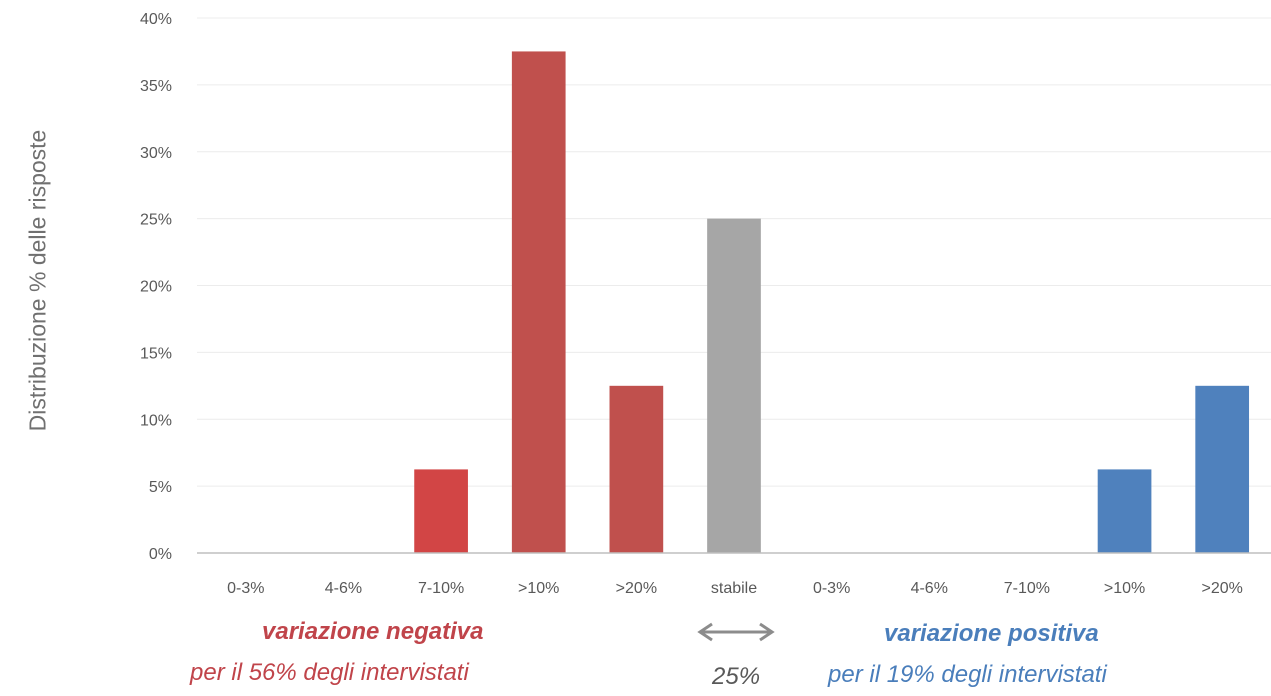 This screenshot has height=696, width=1271. I want to click on x-tick-label: stabile, so click(734, 588).